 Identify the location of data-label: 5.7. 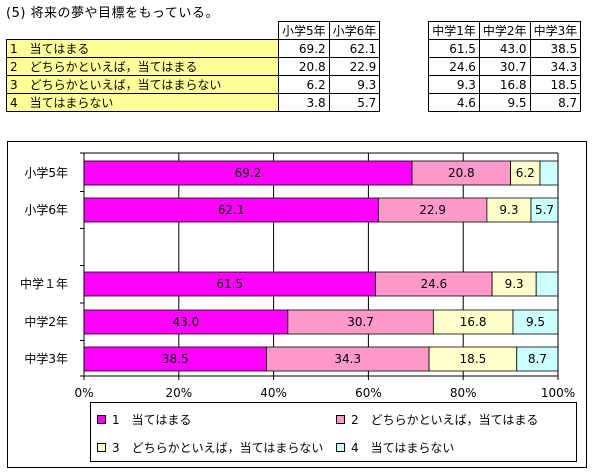
(544, 210).